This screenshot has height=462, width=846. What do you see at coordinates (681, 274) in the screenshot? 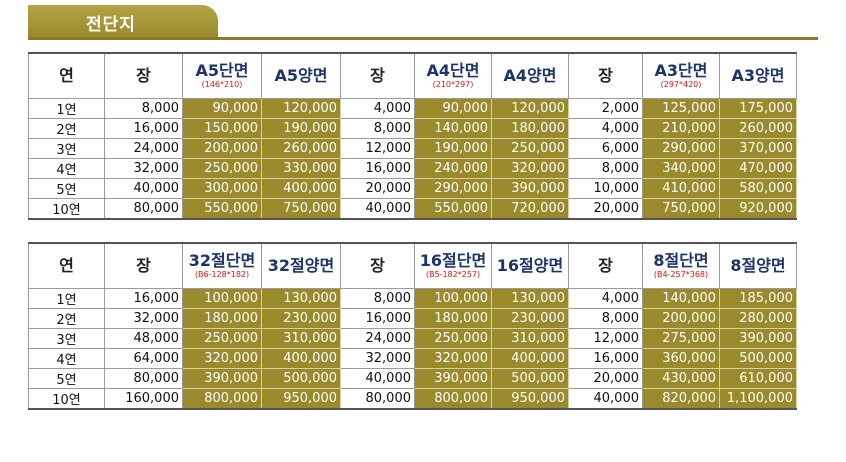
I see `paper-size-note: (B4-257*368)` at bounding box center [681, 274].